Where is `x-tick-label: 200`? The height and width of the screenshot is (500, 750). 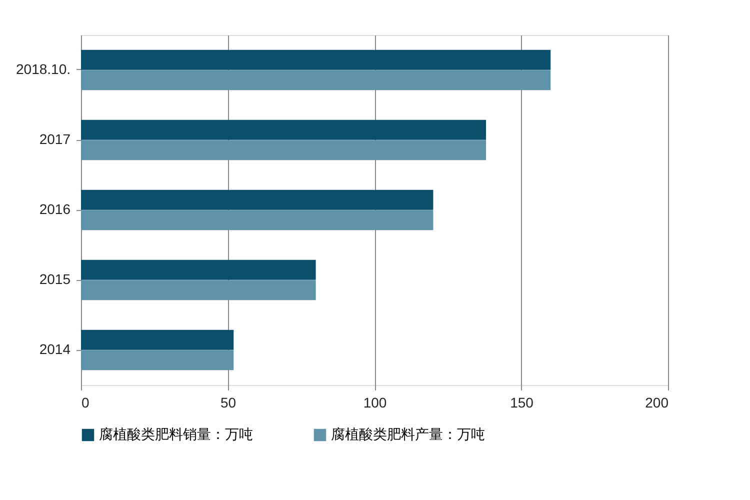 x-tick-label: 200 is located at coordinates (657, 402).